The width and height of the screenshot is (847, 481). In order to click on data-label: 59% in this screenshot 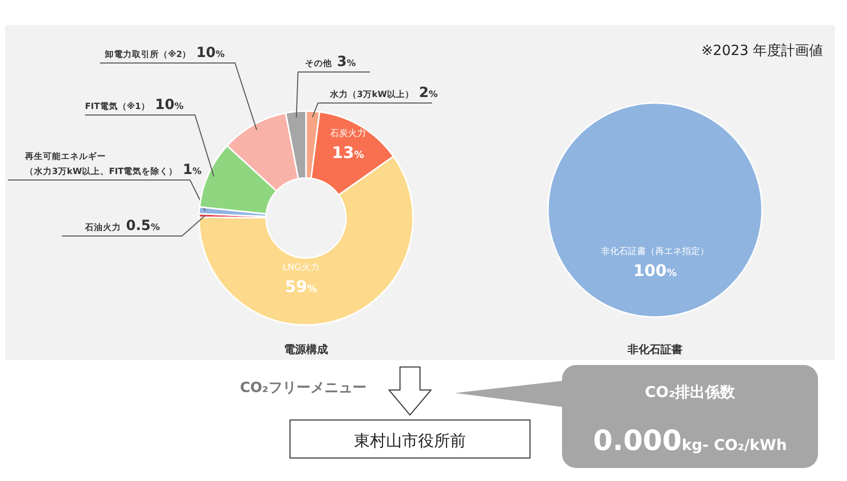, I will do `click(301, 286)`.